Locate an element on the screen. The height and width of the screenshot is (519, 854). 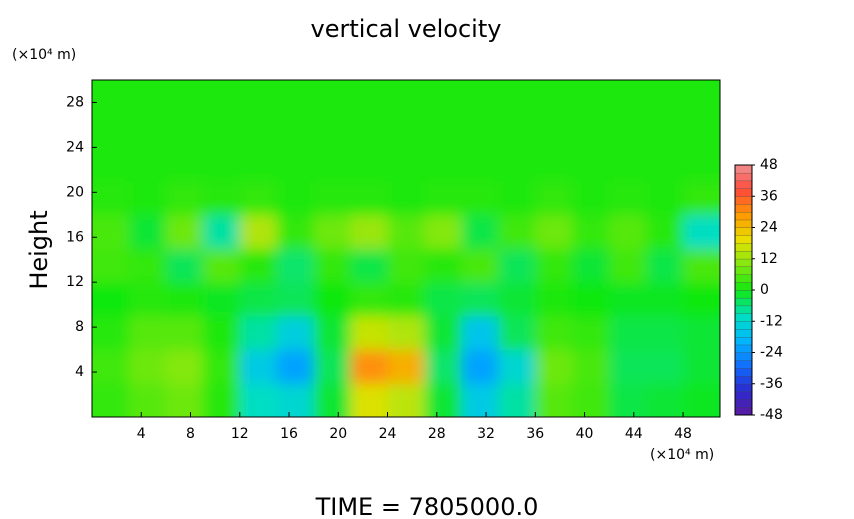
y-tick-label: 20 is located at coordinates (75, 192).